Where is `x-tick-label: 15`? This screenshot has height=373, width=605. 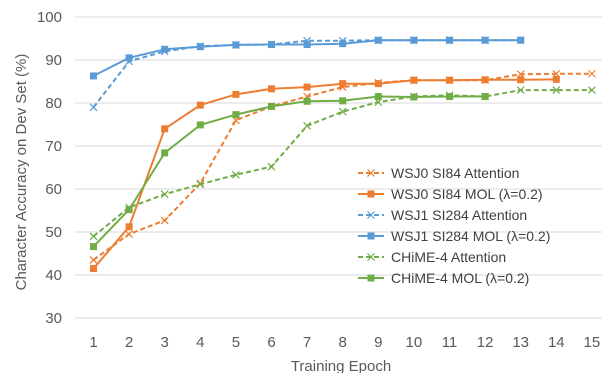 x-tick-label: 15 is located at coordinates (592, 342).